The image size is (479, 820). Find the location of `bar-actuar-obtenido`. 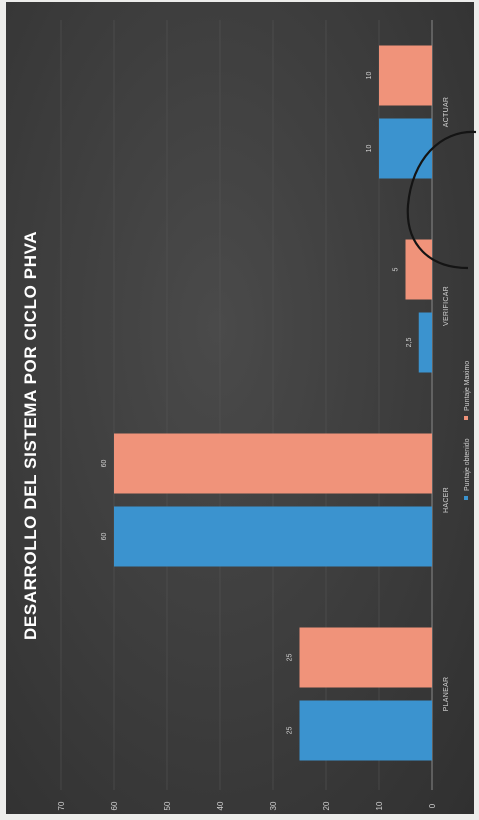

bar-actuar-obtenido is located at coordinates (405, 148).